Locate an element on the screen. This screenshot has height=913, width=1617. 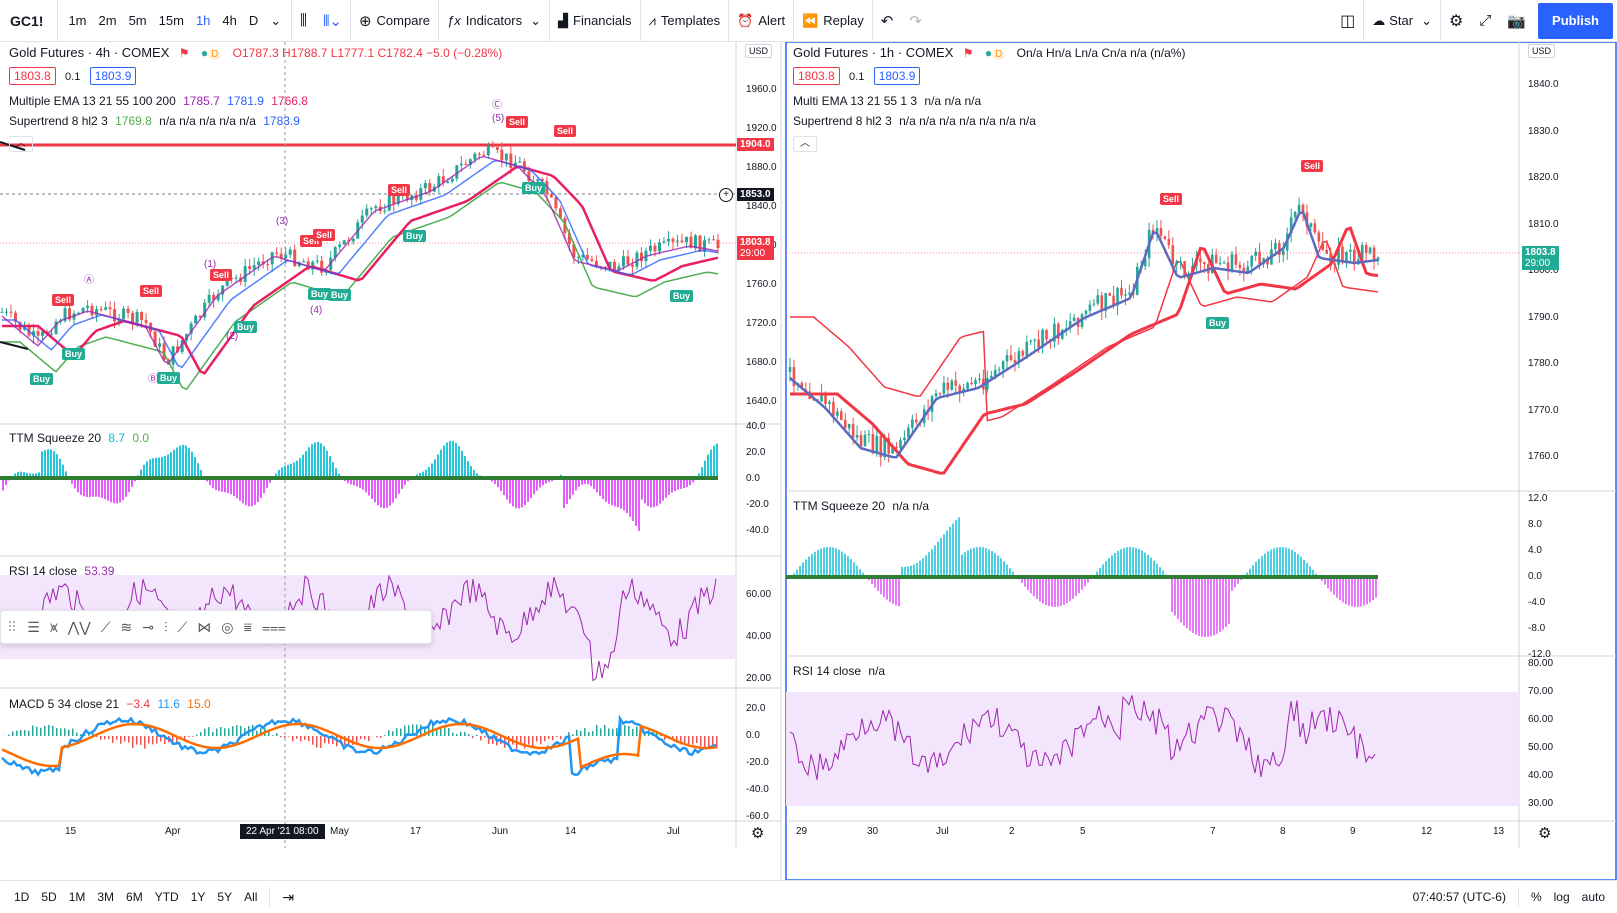
candles-icon: ⫴⌄ is located at coordinates (332, 21).